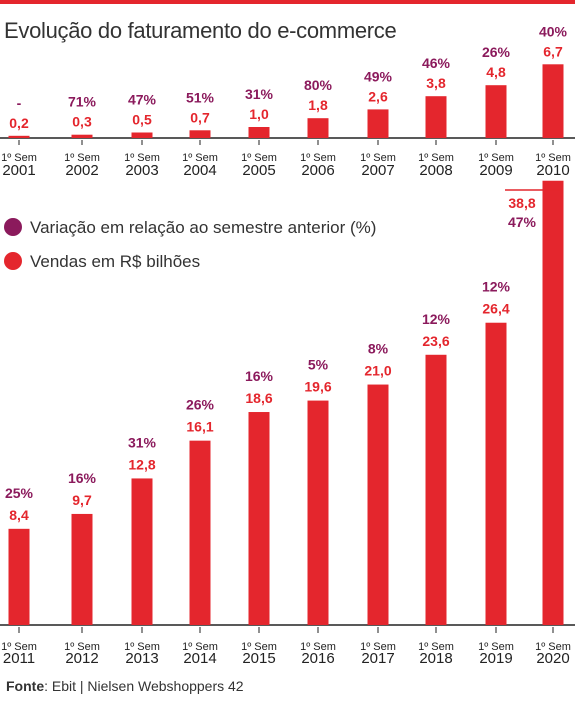  What do you see at coordinates (378, 96) in the screenshot?
I see `data-label-value: 2,6` at bounding box center [378, 96].